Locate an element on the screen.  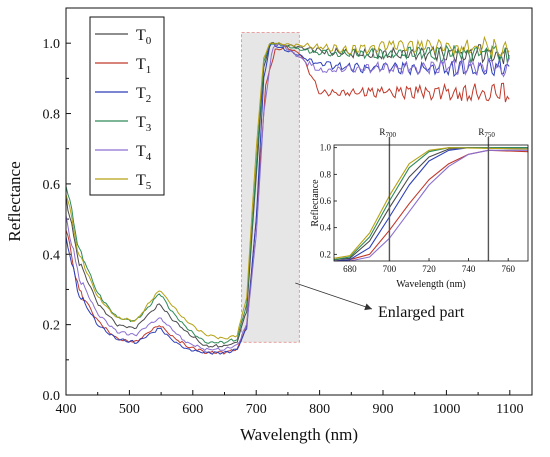
highlight-layer is located at coordinates (270, 187).